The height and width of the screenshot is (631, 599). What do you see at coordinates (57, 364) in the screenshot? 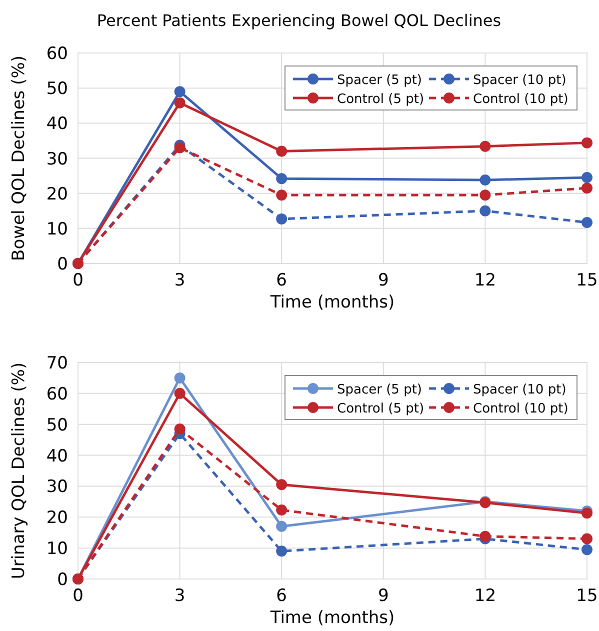
I see `y-tick-label: 70` at bounding box center [57, 364].